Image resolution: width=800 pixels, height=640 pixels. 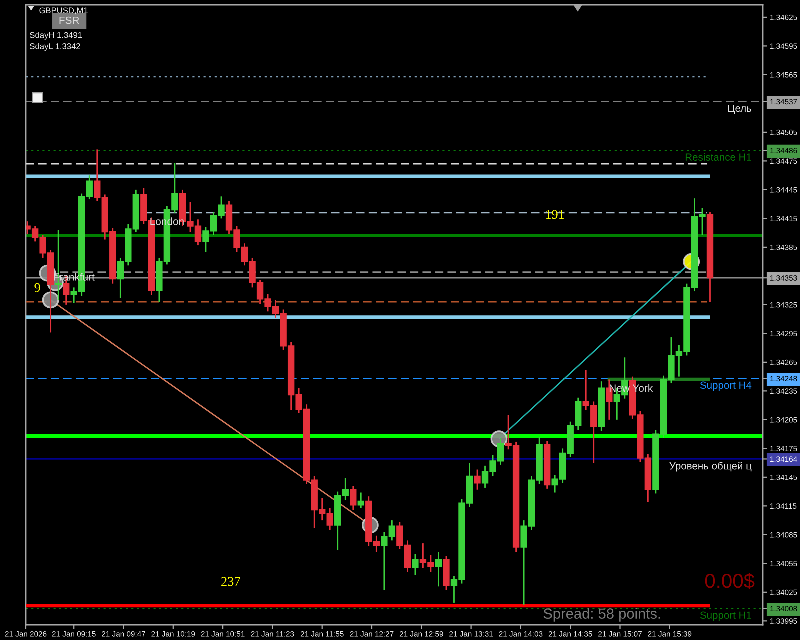 I want to click on ref-line-label: Resistance H1, so click(x=719, y=157).